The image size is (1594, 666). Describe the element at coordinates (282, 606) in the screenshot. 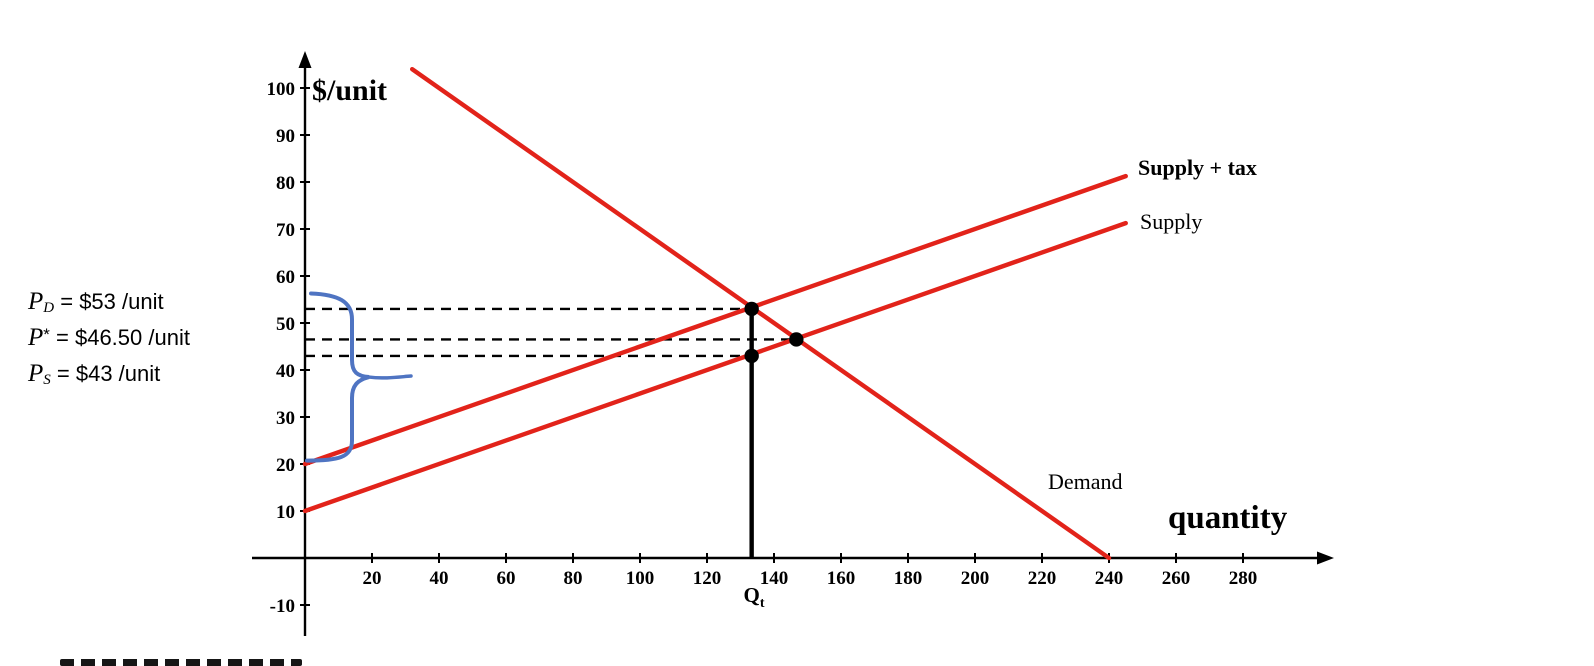

I see `y-tick-label-negative: -10` at that location.